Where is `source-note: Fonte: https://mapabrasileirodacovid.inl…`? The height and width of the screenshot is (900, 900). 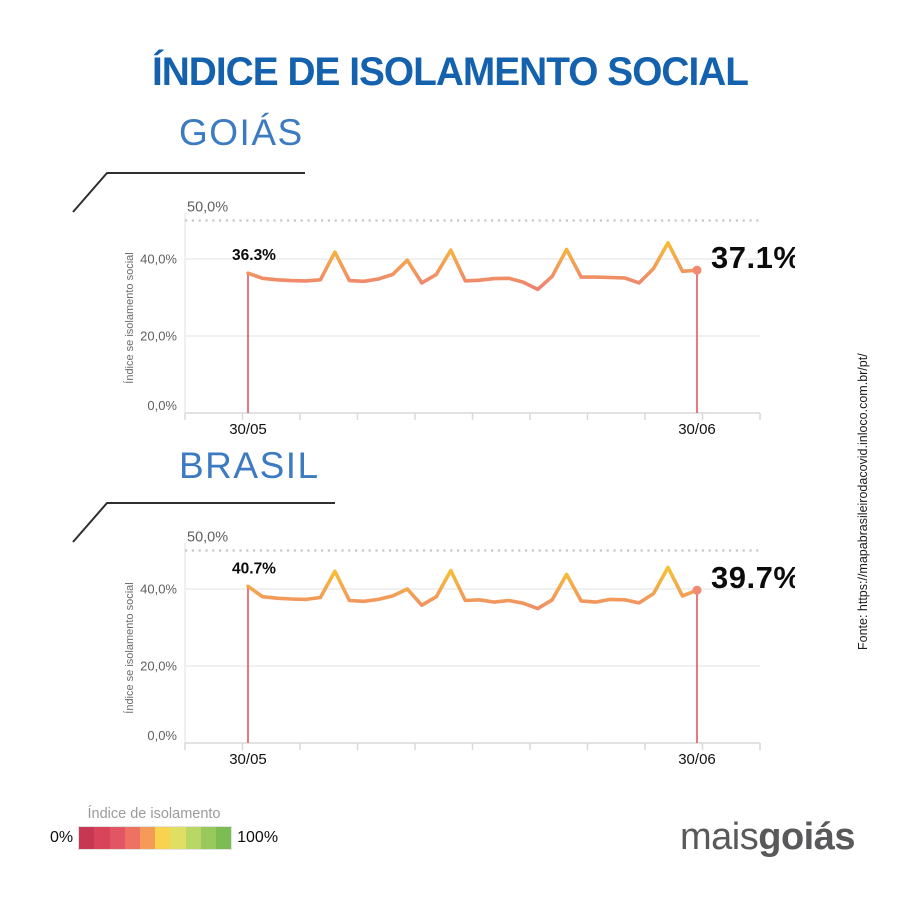
source-note: Fonte: https://mapabrasileirodacovid.inl… is located at coordinates (863, 501).